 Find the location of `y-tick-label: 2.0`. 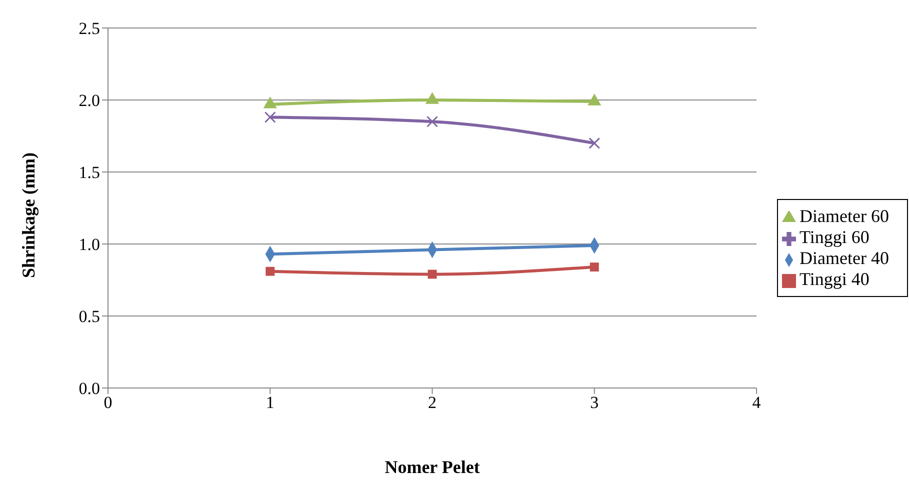

y-tick-label: 2.0 is located at coordinates (89, 100).